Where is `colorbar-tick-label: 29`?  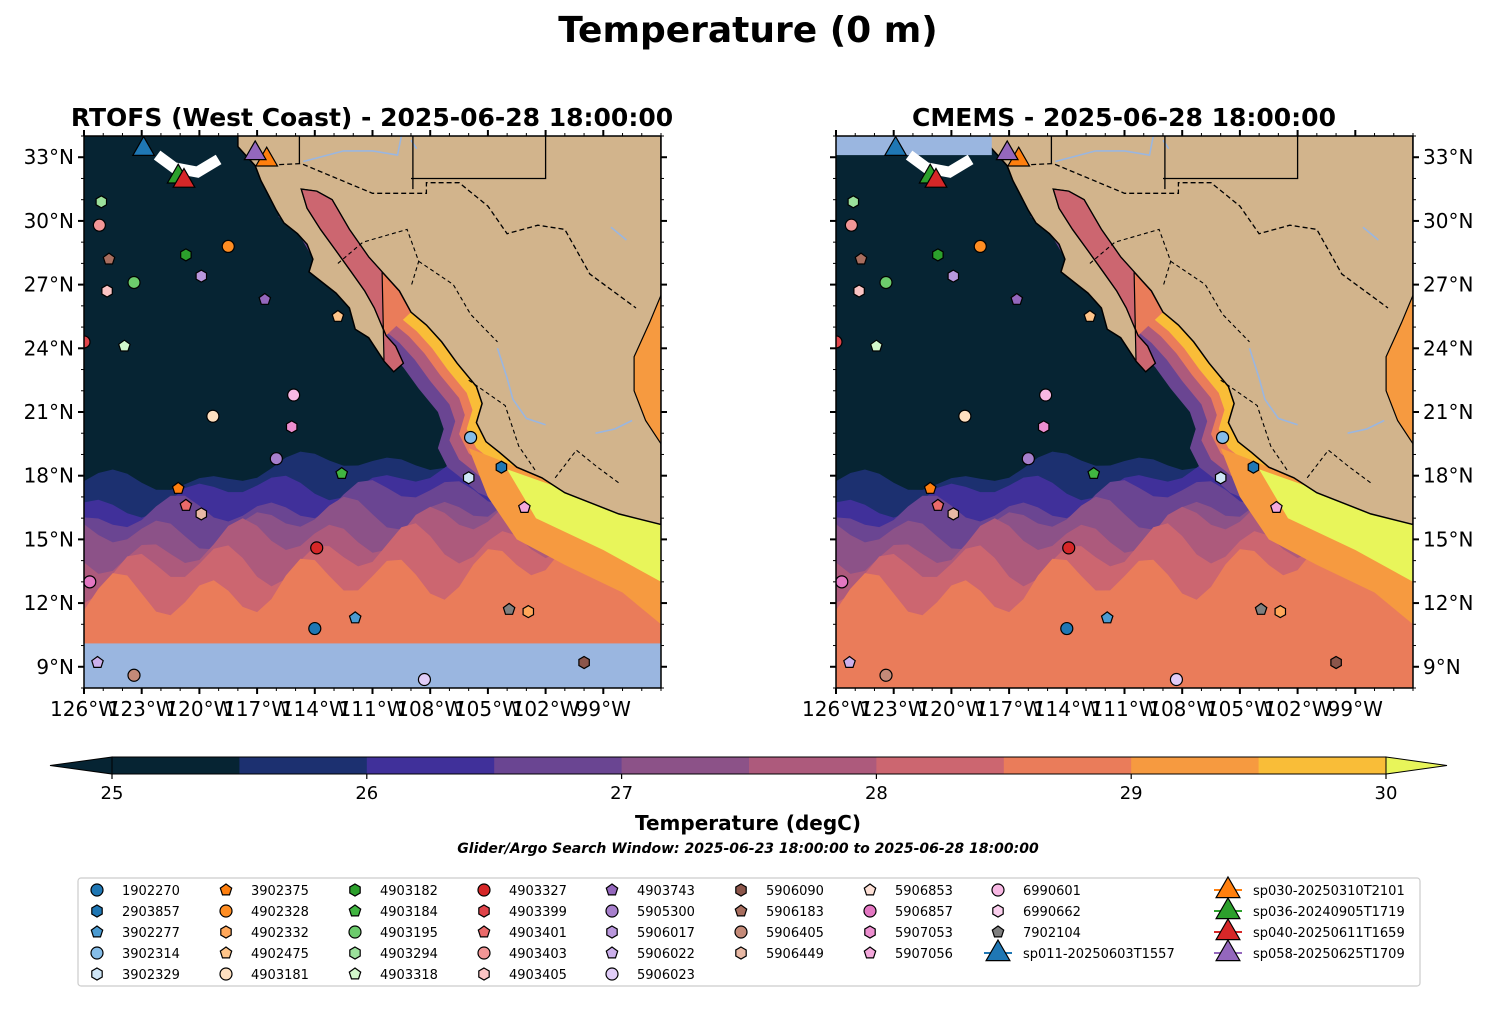 colorbar-tick-label: 29 is located at coordinates (1131, 793).